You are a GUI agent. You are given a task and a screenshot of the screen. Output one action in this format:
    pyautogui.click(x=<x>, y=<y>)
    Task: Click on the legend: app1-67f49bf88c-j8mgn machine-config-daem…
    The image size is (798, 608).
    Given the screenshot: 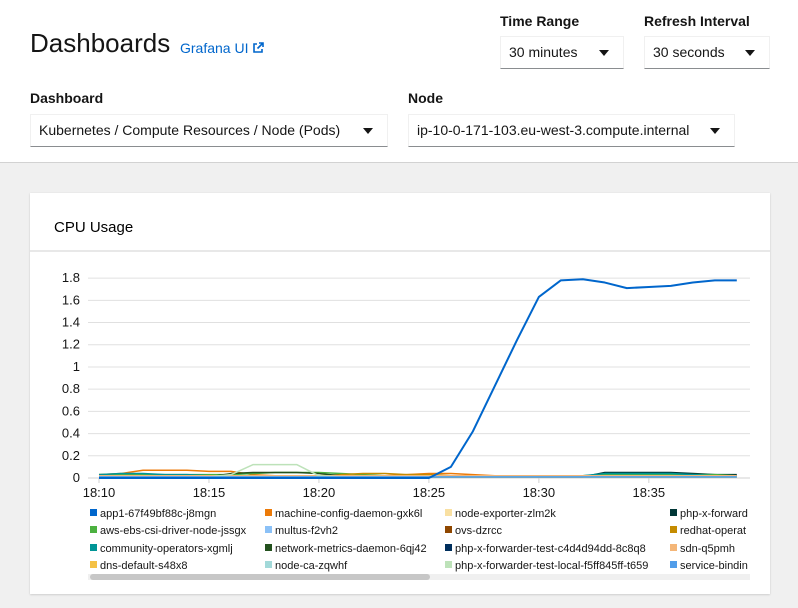 What is the action you would take?
    pyautogui.click(x=419, y=540)
    